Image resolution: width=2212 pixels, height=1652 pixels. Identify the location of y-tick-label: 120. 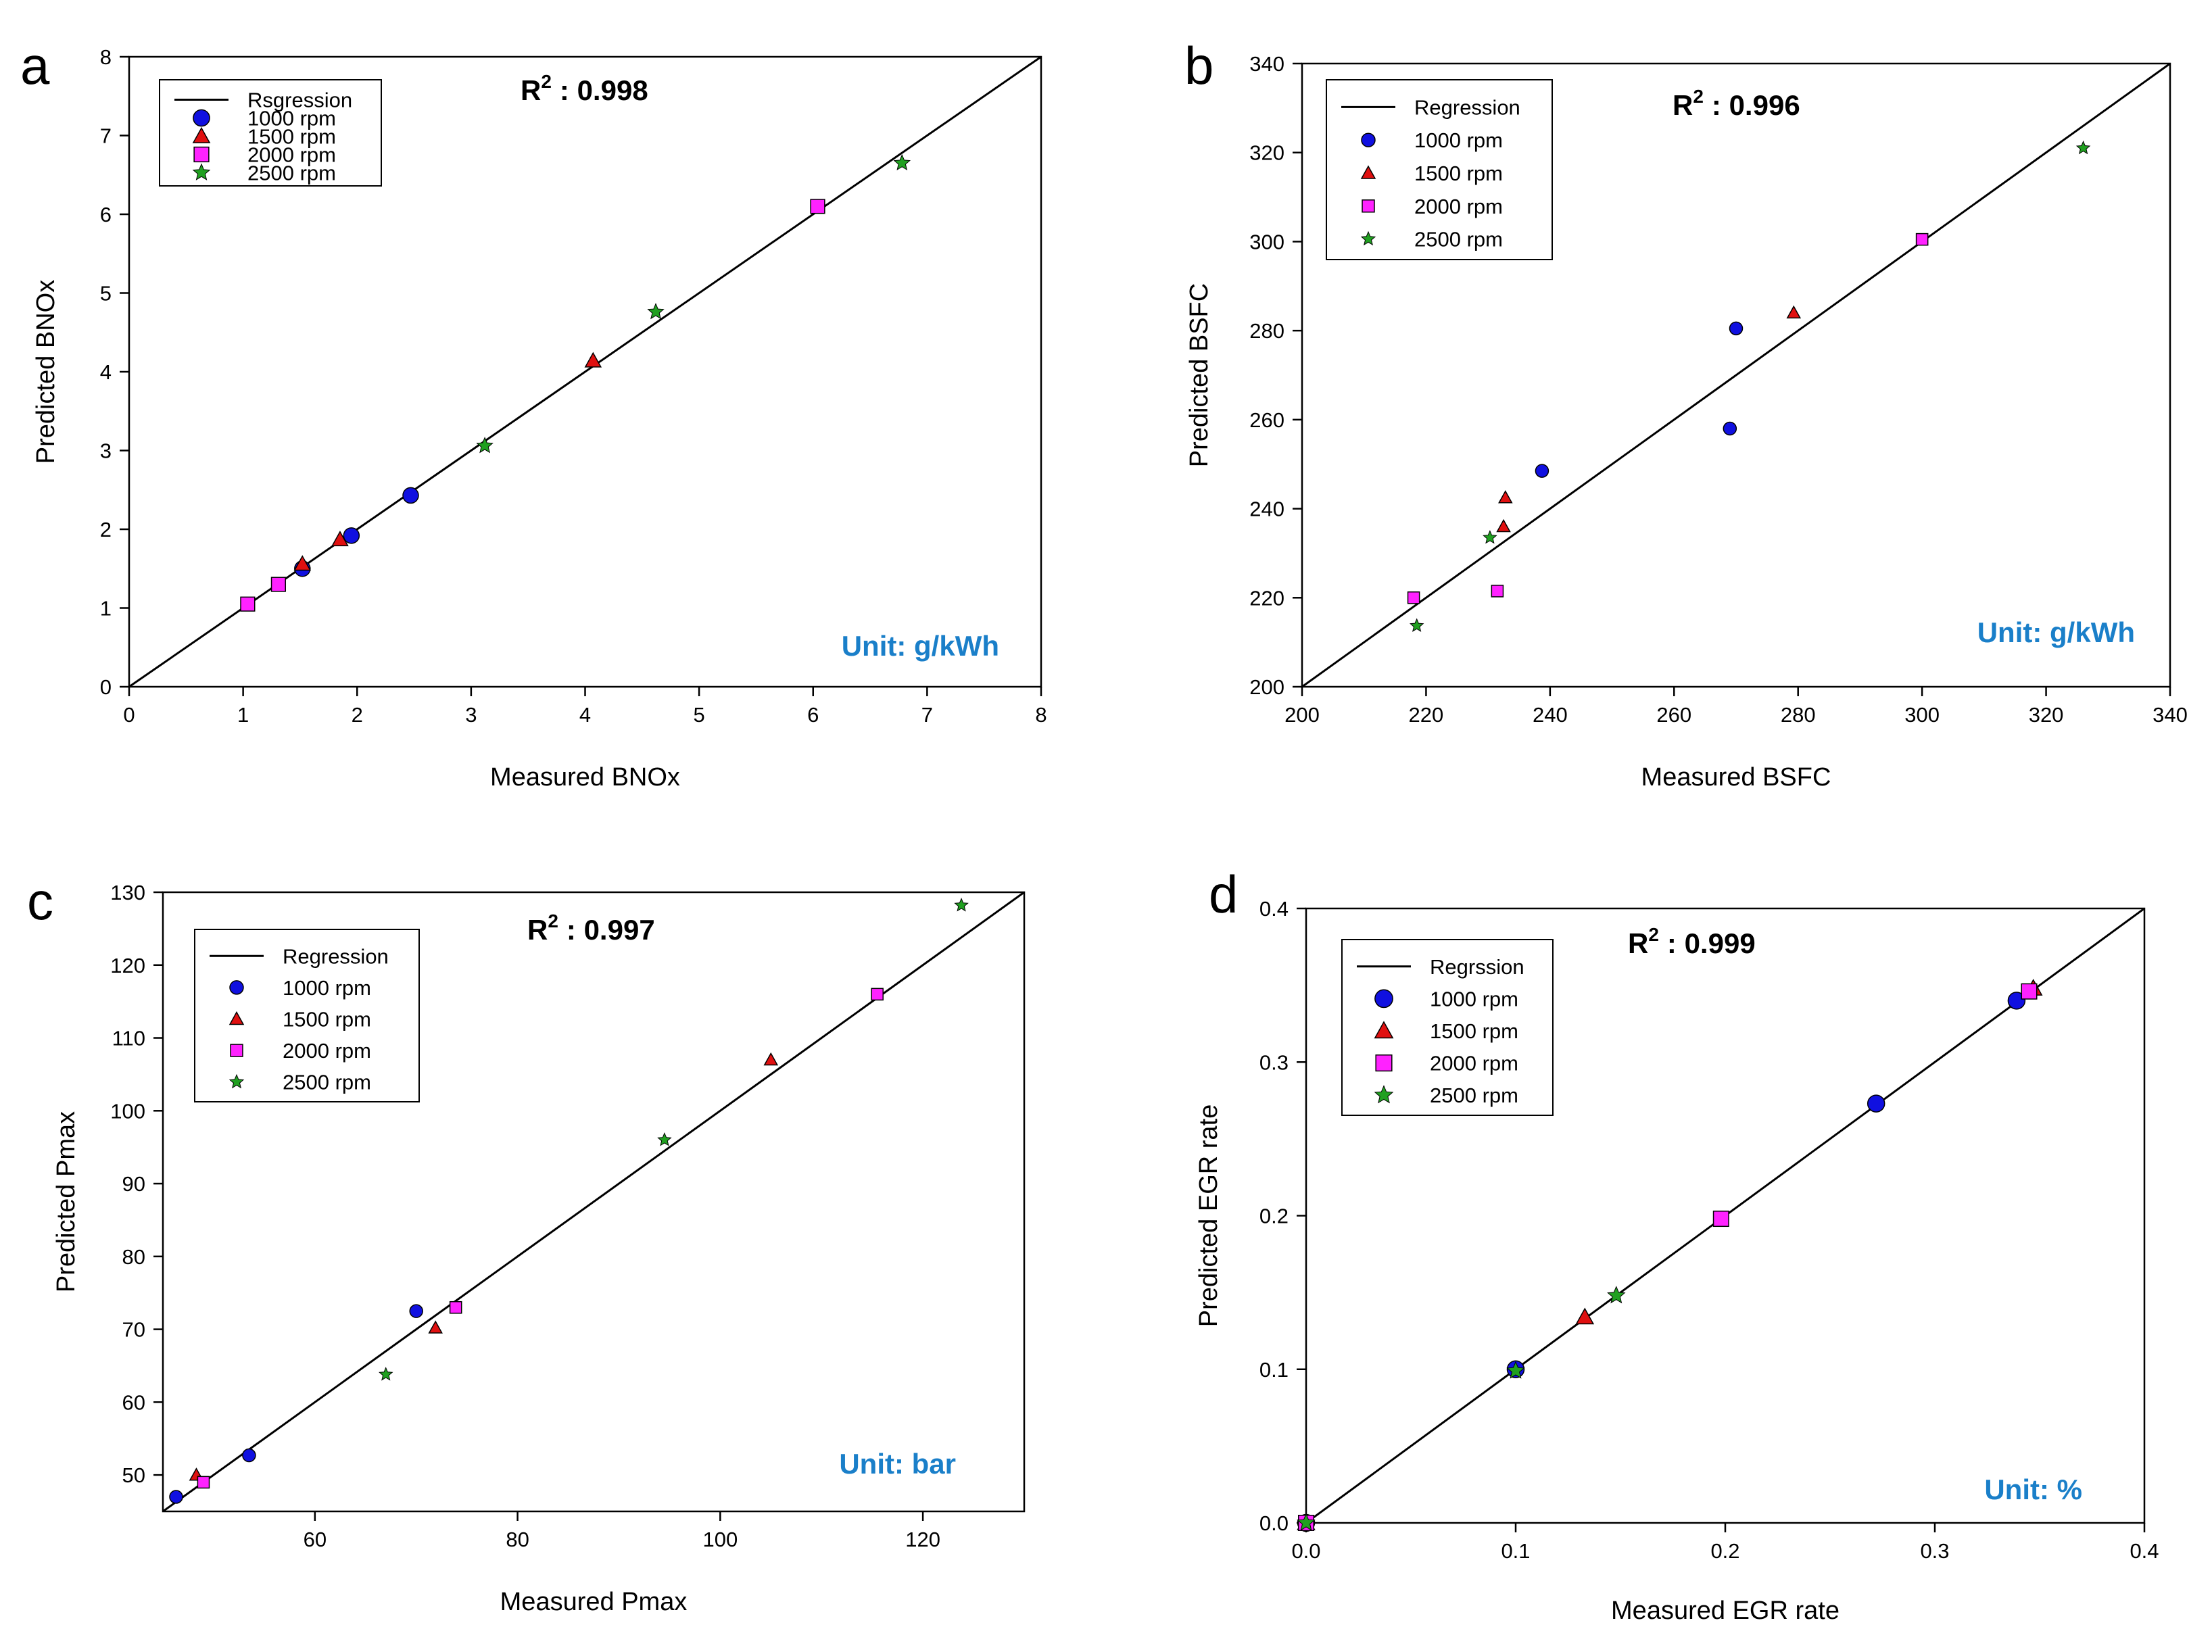
(128, 965).